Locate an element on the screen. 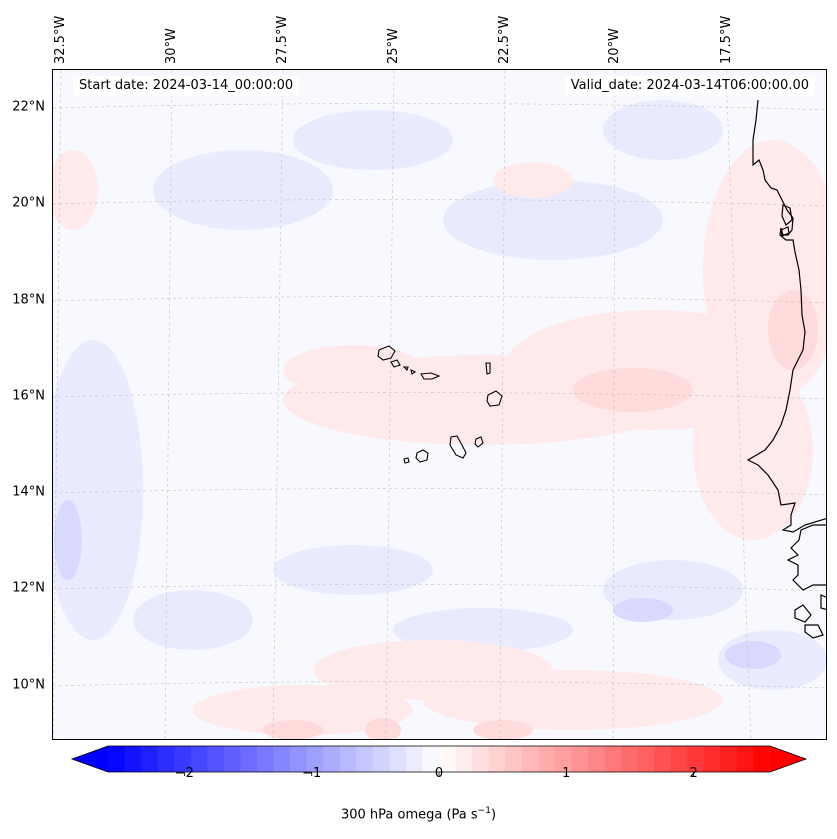  colorbar-label-text: 300 hPa omega (Pa s is located at coordinates (409, 815).